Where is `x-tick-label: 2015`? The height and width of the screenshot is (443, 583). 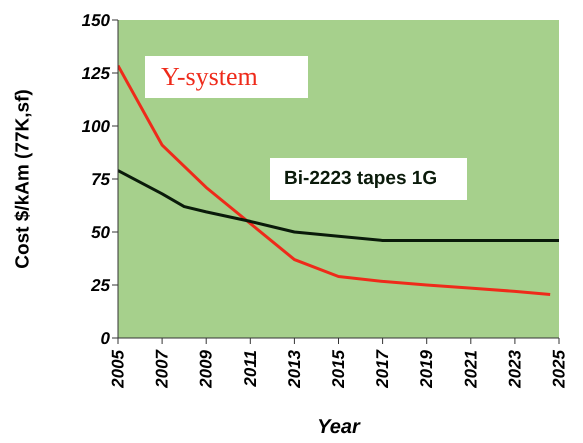 x-tick-label: 2015 is located at coordinates (338, 369).